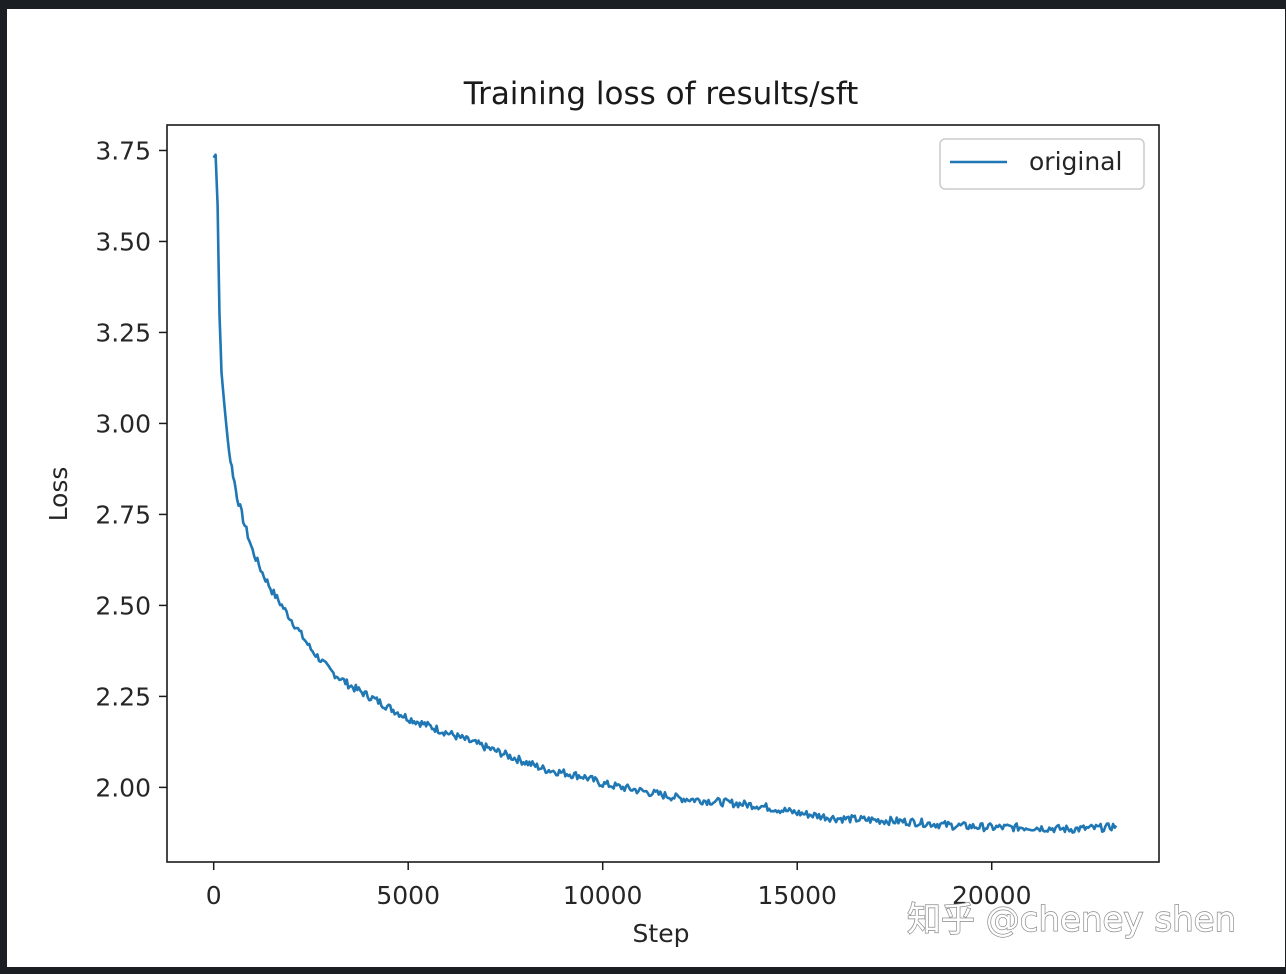  What do you see at coordinates (123, 241) in the screenshot?
I see `y-tick-label: 3.50` at bounding box center [123, 241].